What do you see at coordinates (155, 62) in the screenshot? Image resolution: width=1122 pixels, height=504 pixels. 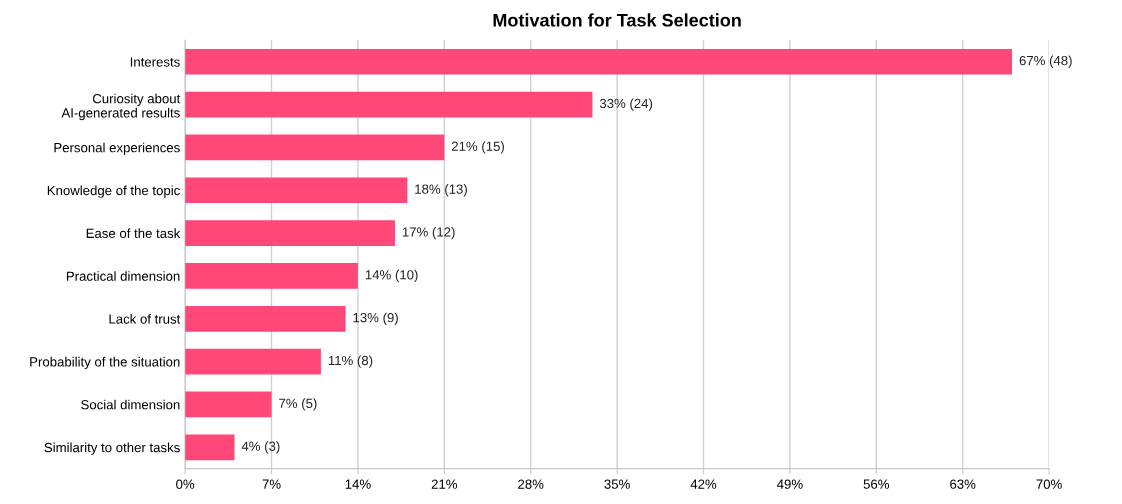 I see `y-tick-label: Interests` at bounding box center [155, 62].